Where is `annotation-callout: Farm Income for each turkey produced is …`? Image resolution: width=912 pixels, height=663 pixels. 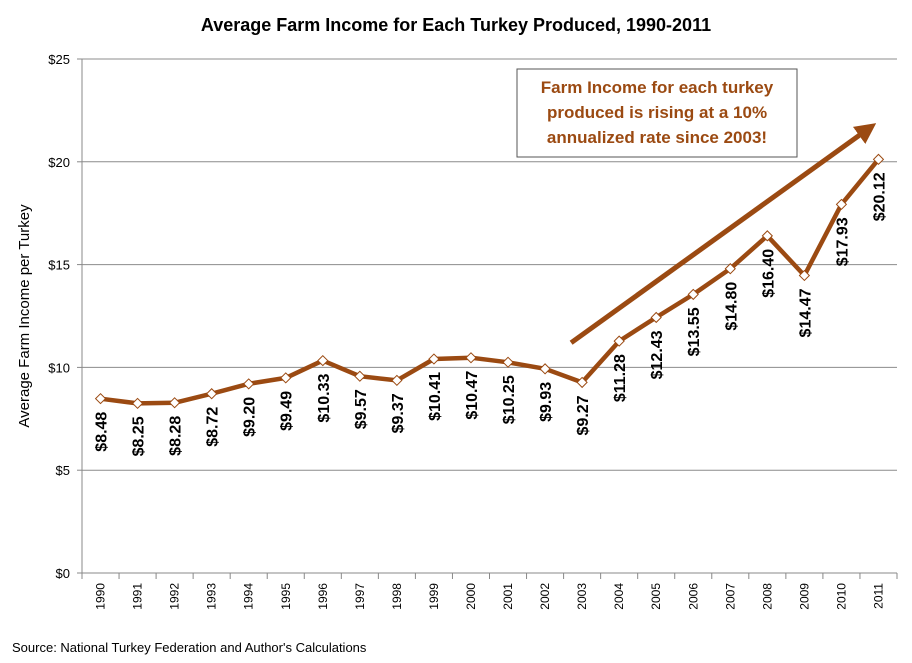
annotation-callout: Farm Income for each turkey produced is … is located at coordinates (657, 113).